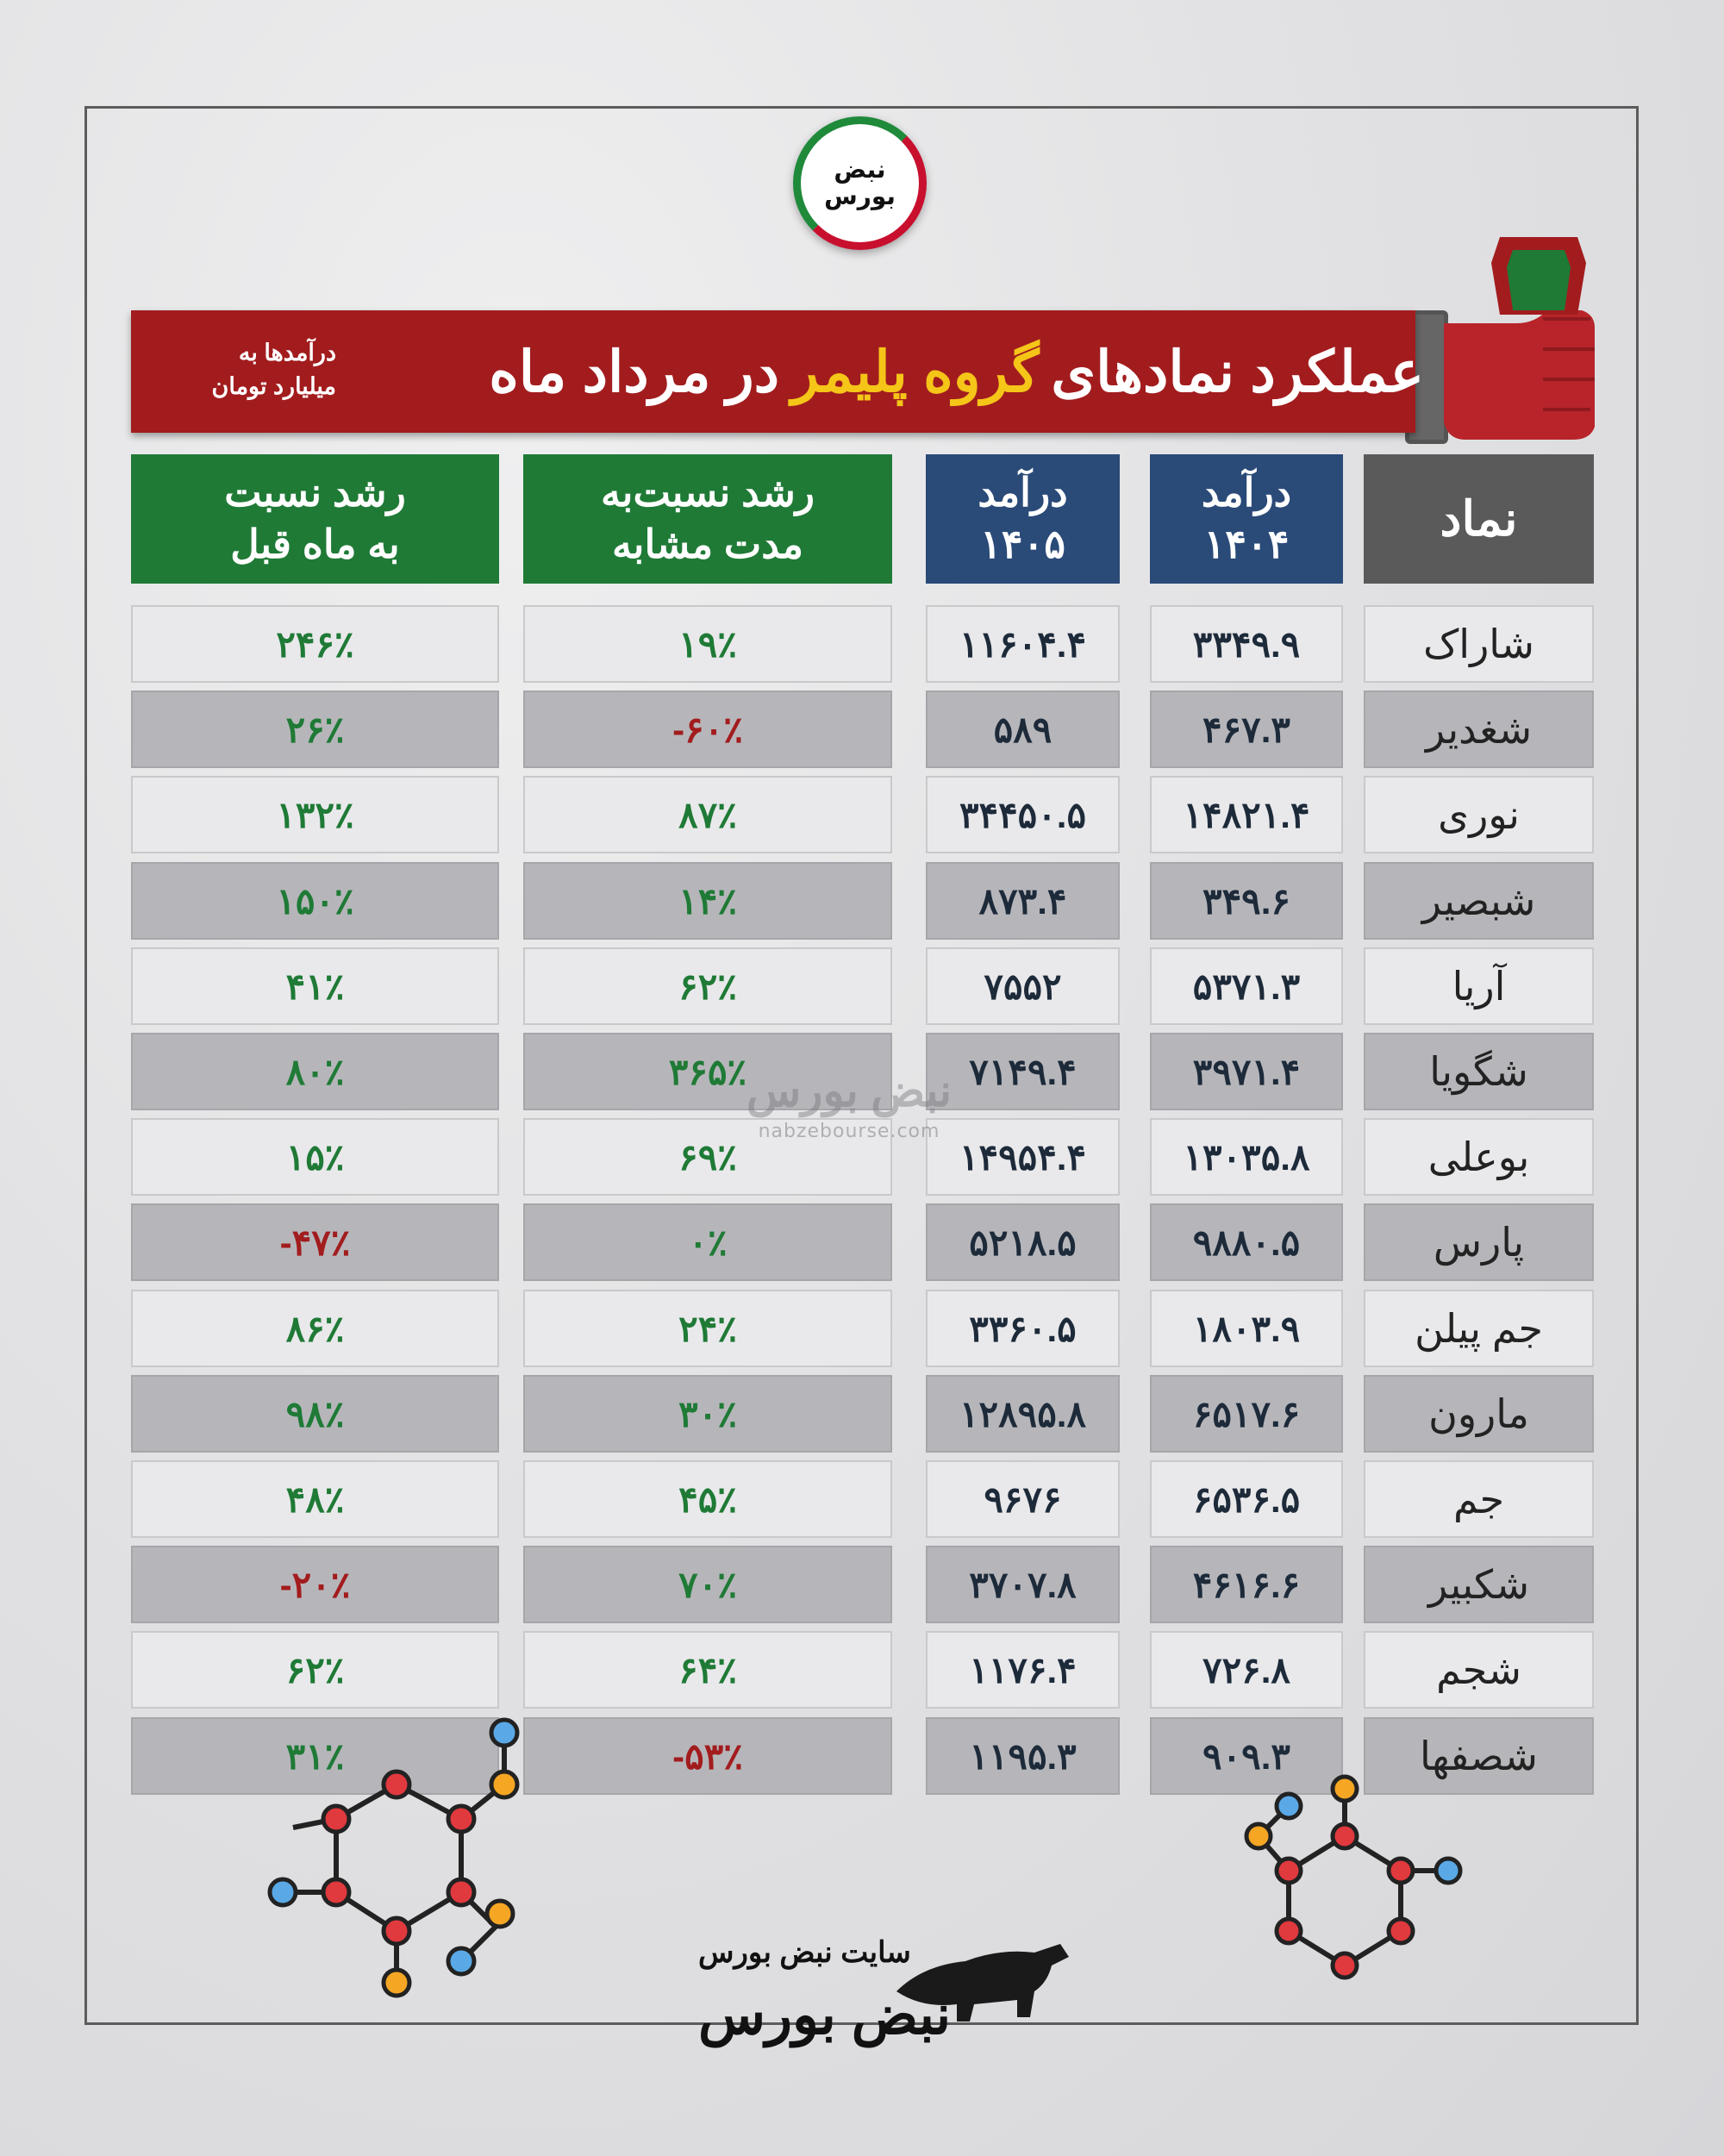 The height and width of the screenshot is (2156, 1724). What do you see at coordinates (1246, 493) in the screenshot?
I see `header-rev1404-line1: درآمد` at bounding box center [1246, 493].